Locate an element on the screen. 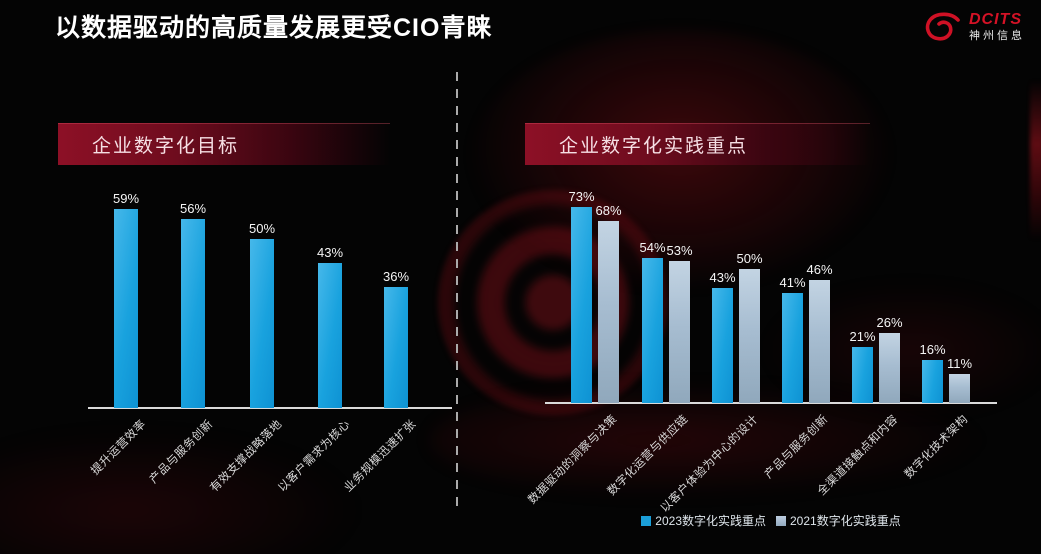  logo-text: DCITS 神州信息 is located at coordinates (997, 26).